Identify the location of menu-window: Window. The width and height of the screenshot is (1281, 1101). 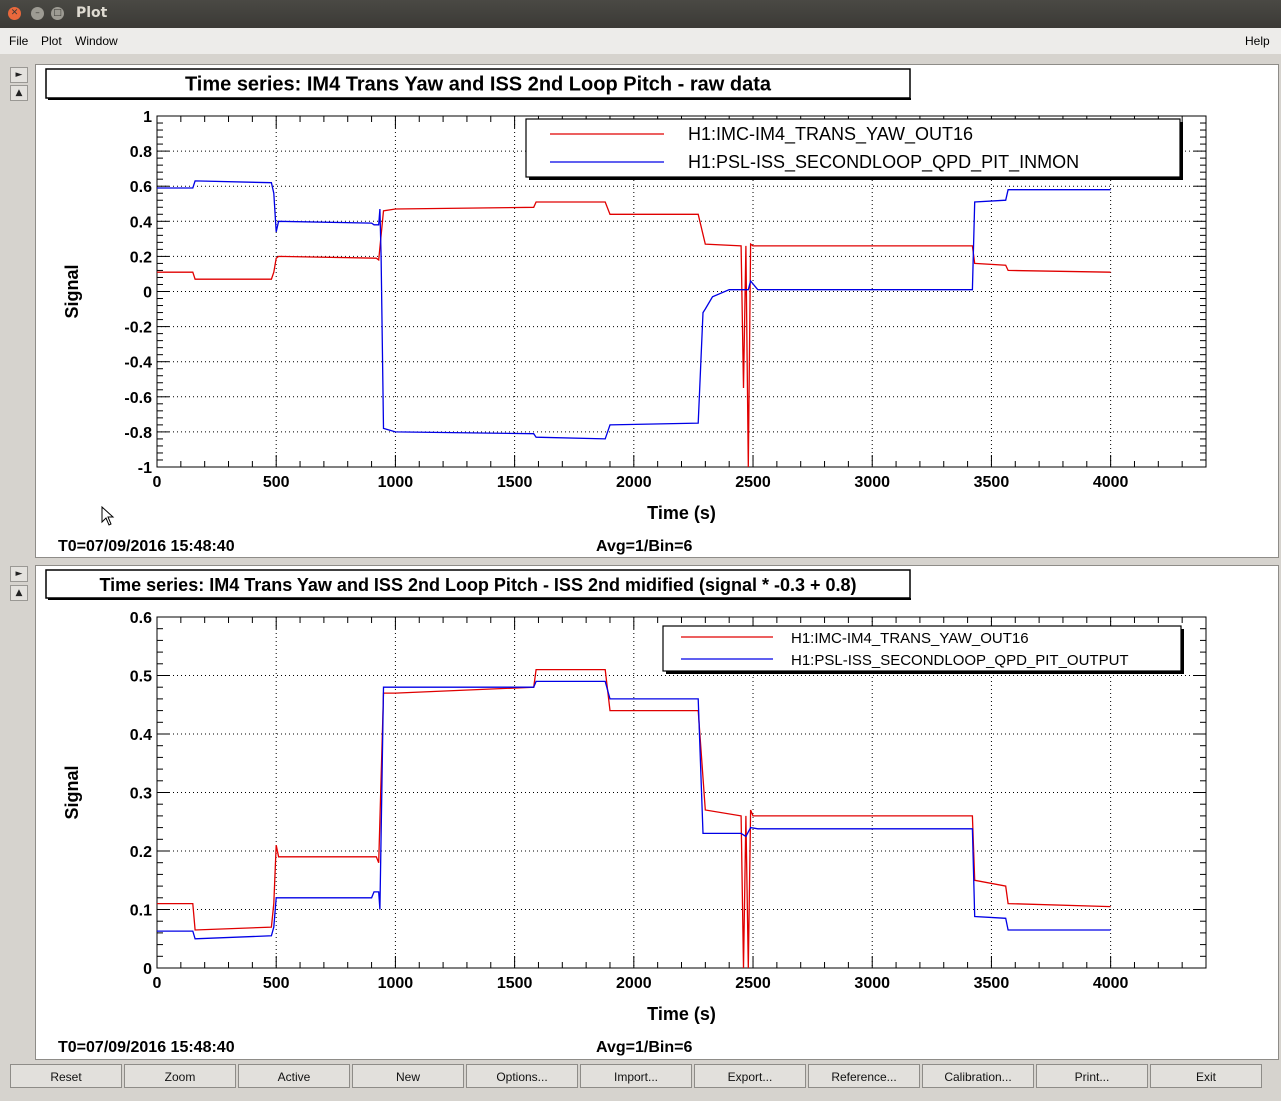
(96, 41).